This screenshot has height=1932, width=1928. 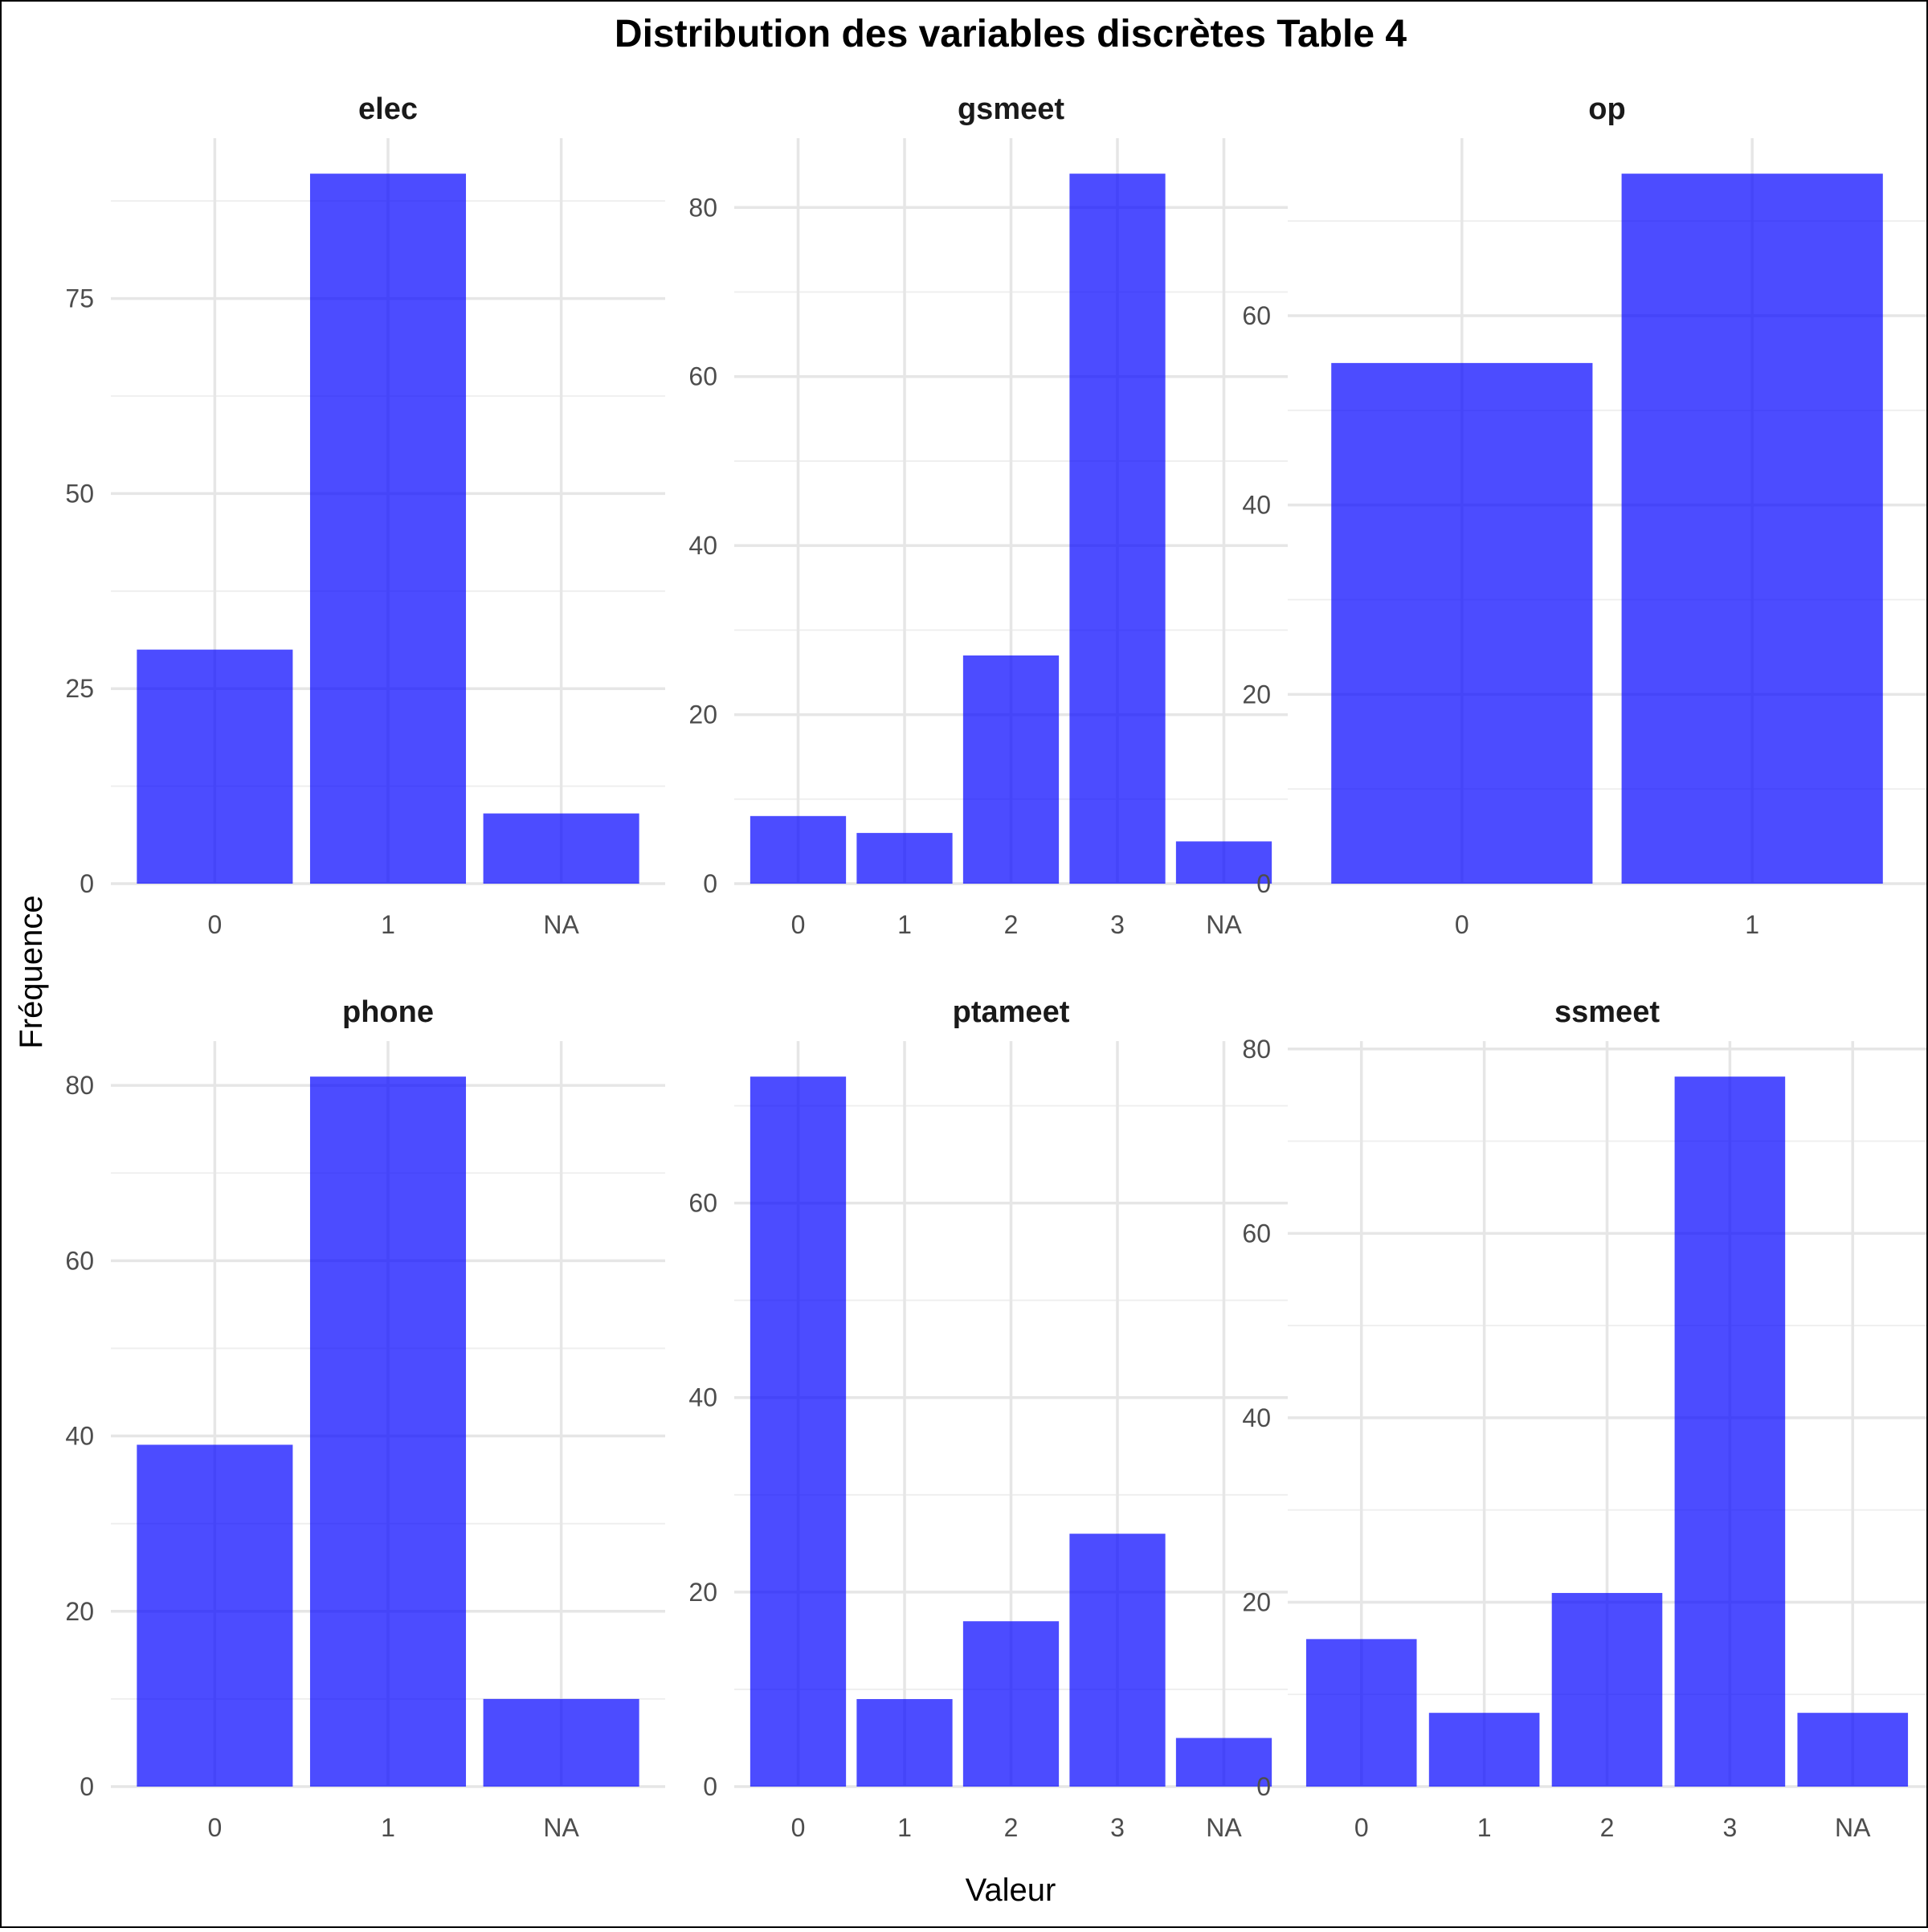 I want to click on y-tick-label: 50, so click(x=79, y=493).